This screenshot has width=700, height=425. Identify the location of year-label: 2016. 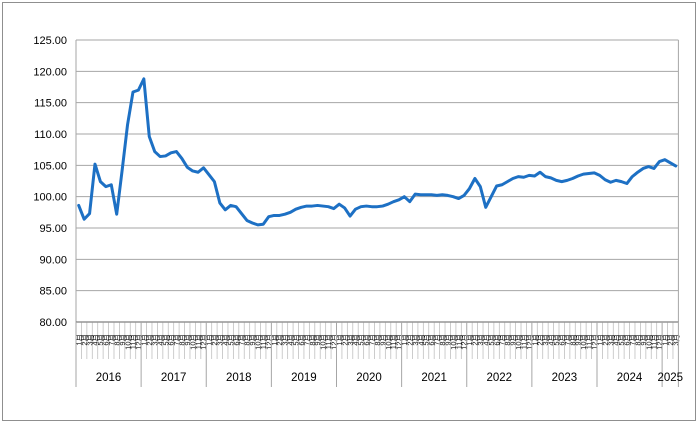
(109, 378).